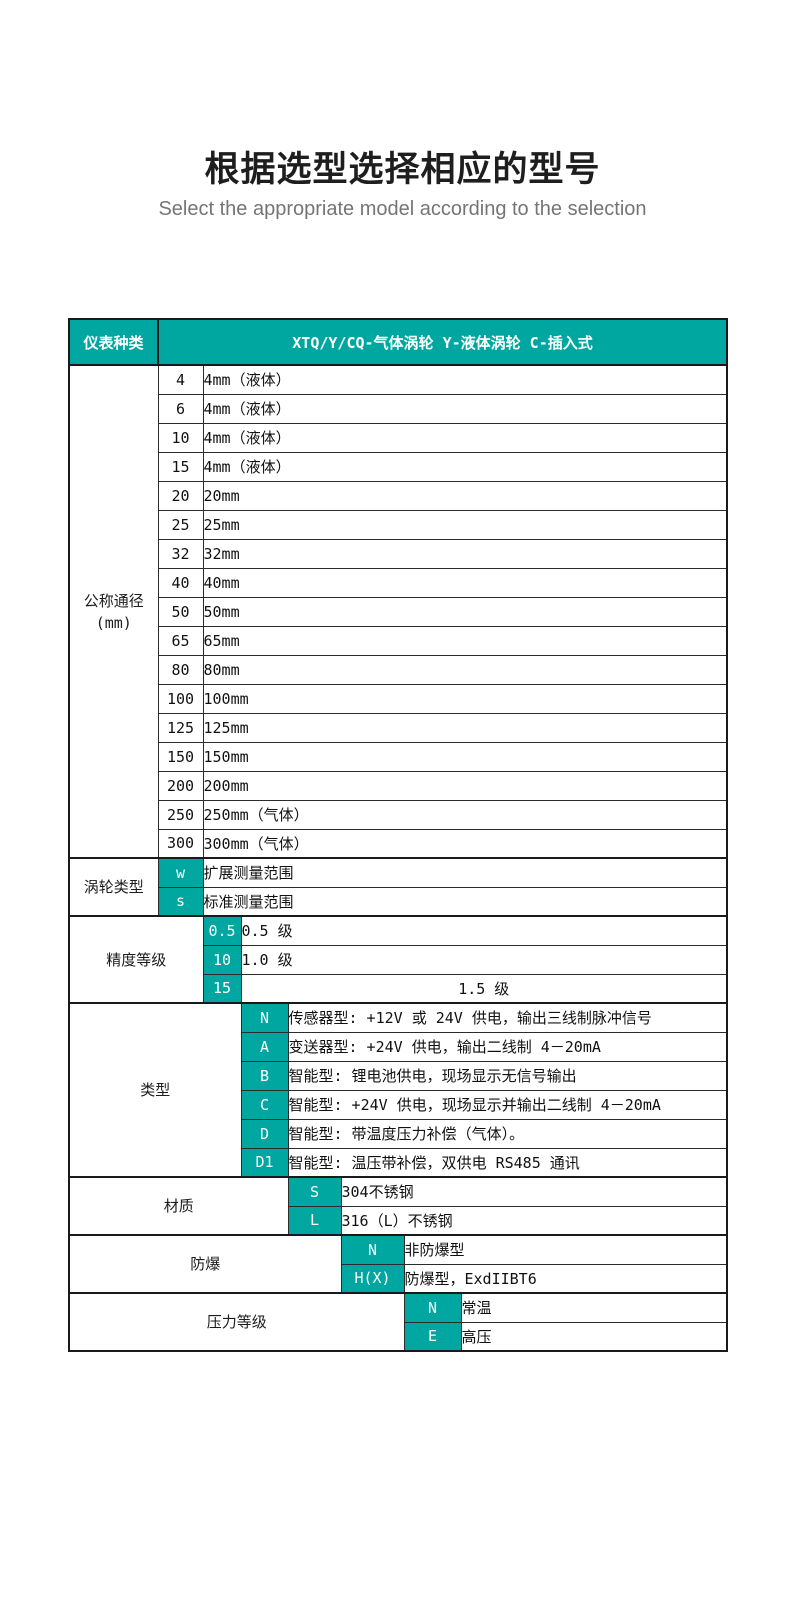 The height and width of the screenshot is (1600, 805). I want to click on nominal-diameter-row: 6 4mm（液体）, so click(398, 408).